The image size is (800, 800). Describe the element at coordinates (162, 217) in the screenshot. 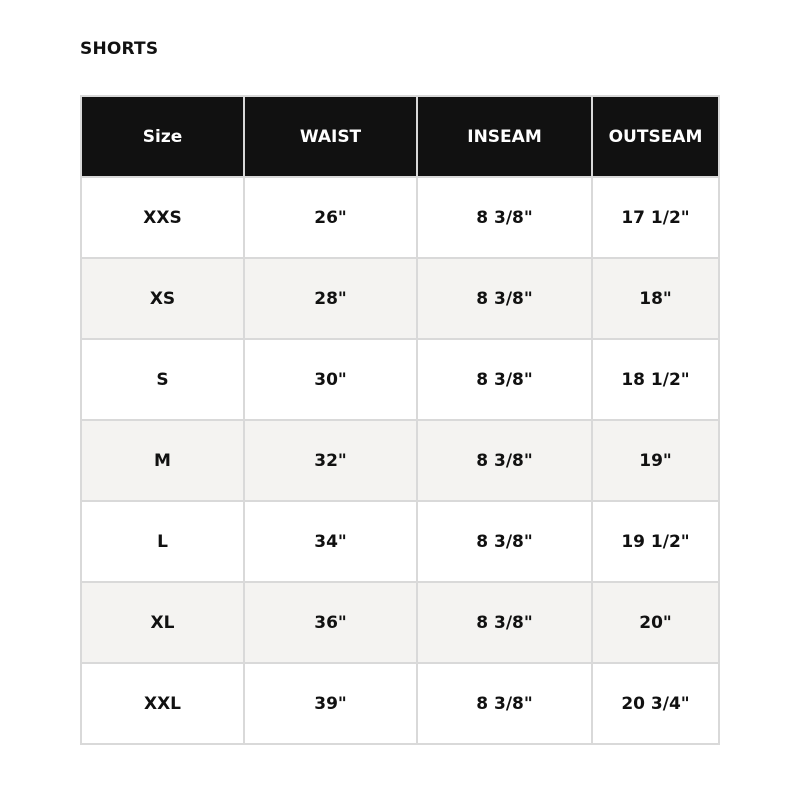

I see `size-cell: XXS` at that location.